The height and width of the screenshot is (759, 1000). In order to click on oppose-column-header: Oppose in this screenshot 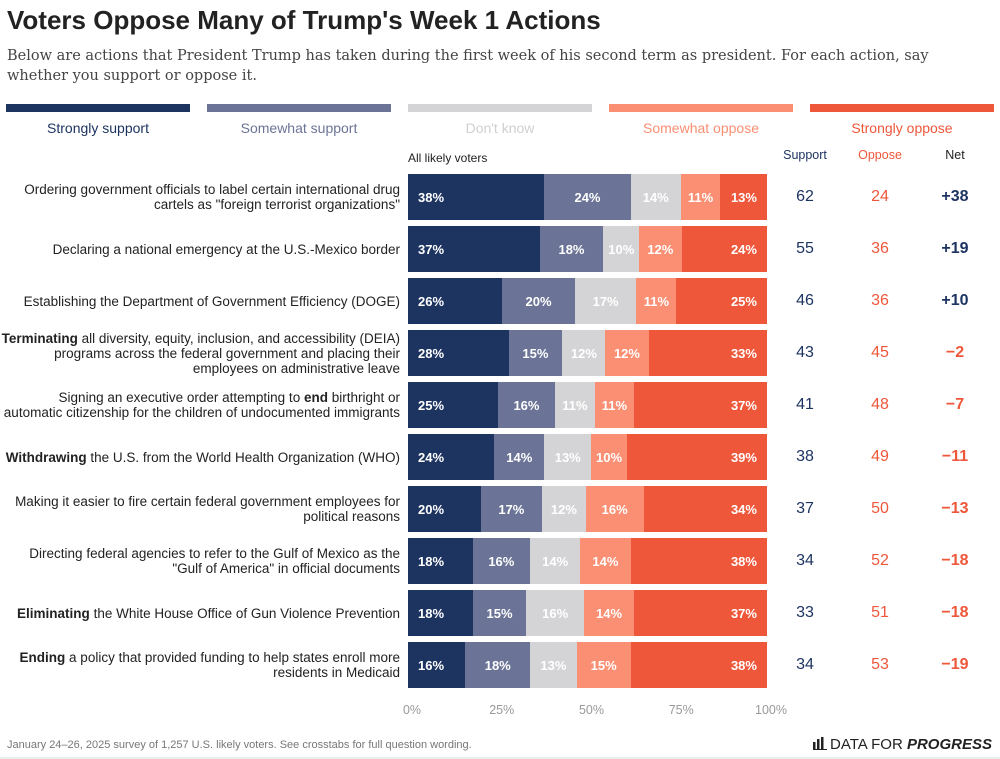, I will do `click(880, 155)`.